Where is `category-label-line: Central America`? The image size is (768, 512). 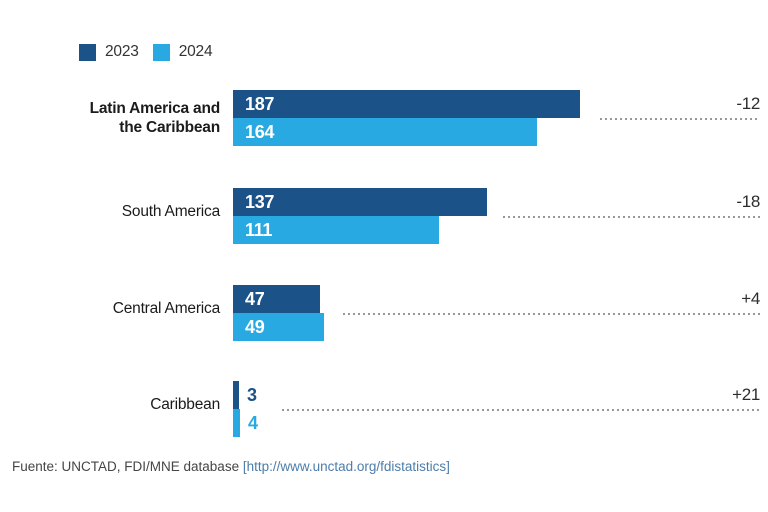
category-label-line: Central America is located at coordinates (166, 308).